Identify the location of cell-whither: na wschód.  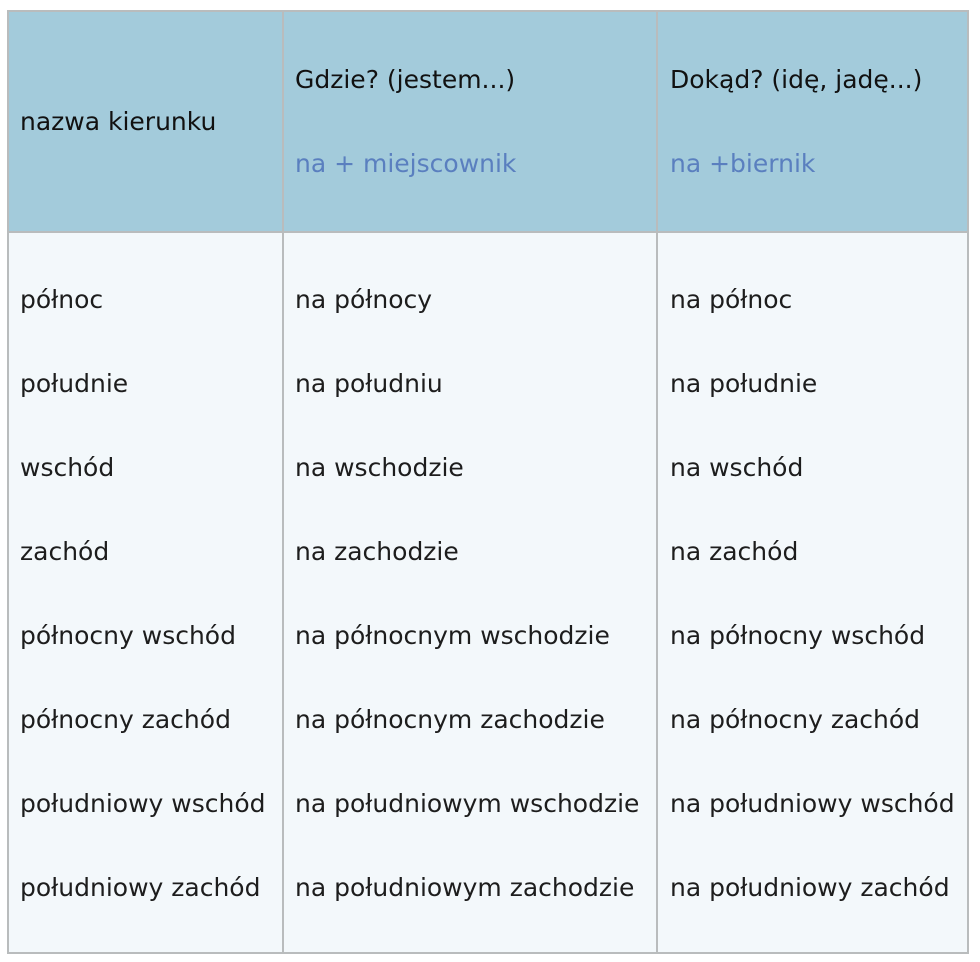
(737, 467).